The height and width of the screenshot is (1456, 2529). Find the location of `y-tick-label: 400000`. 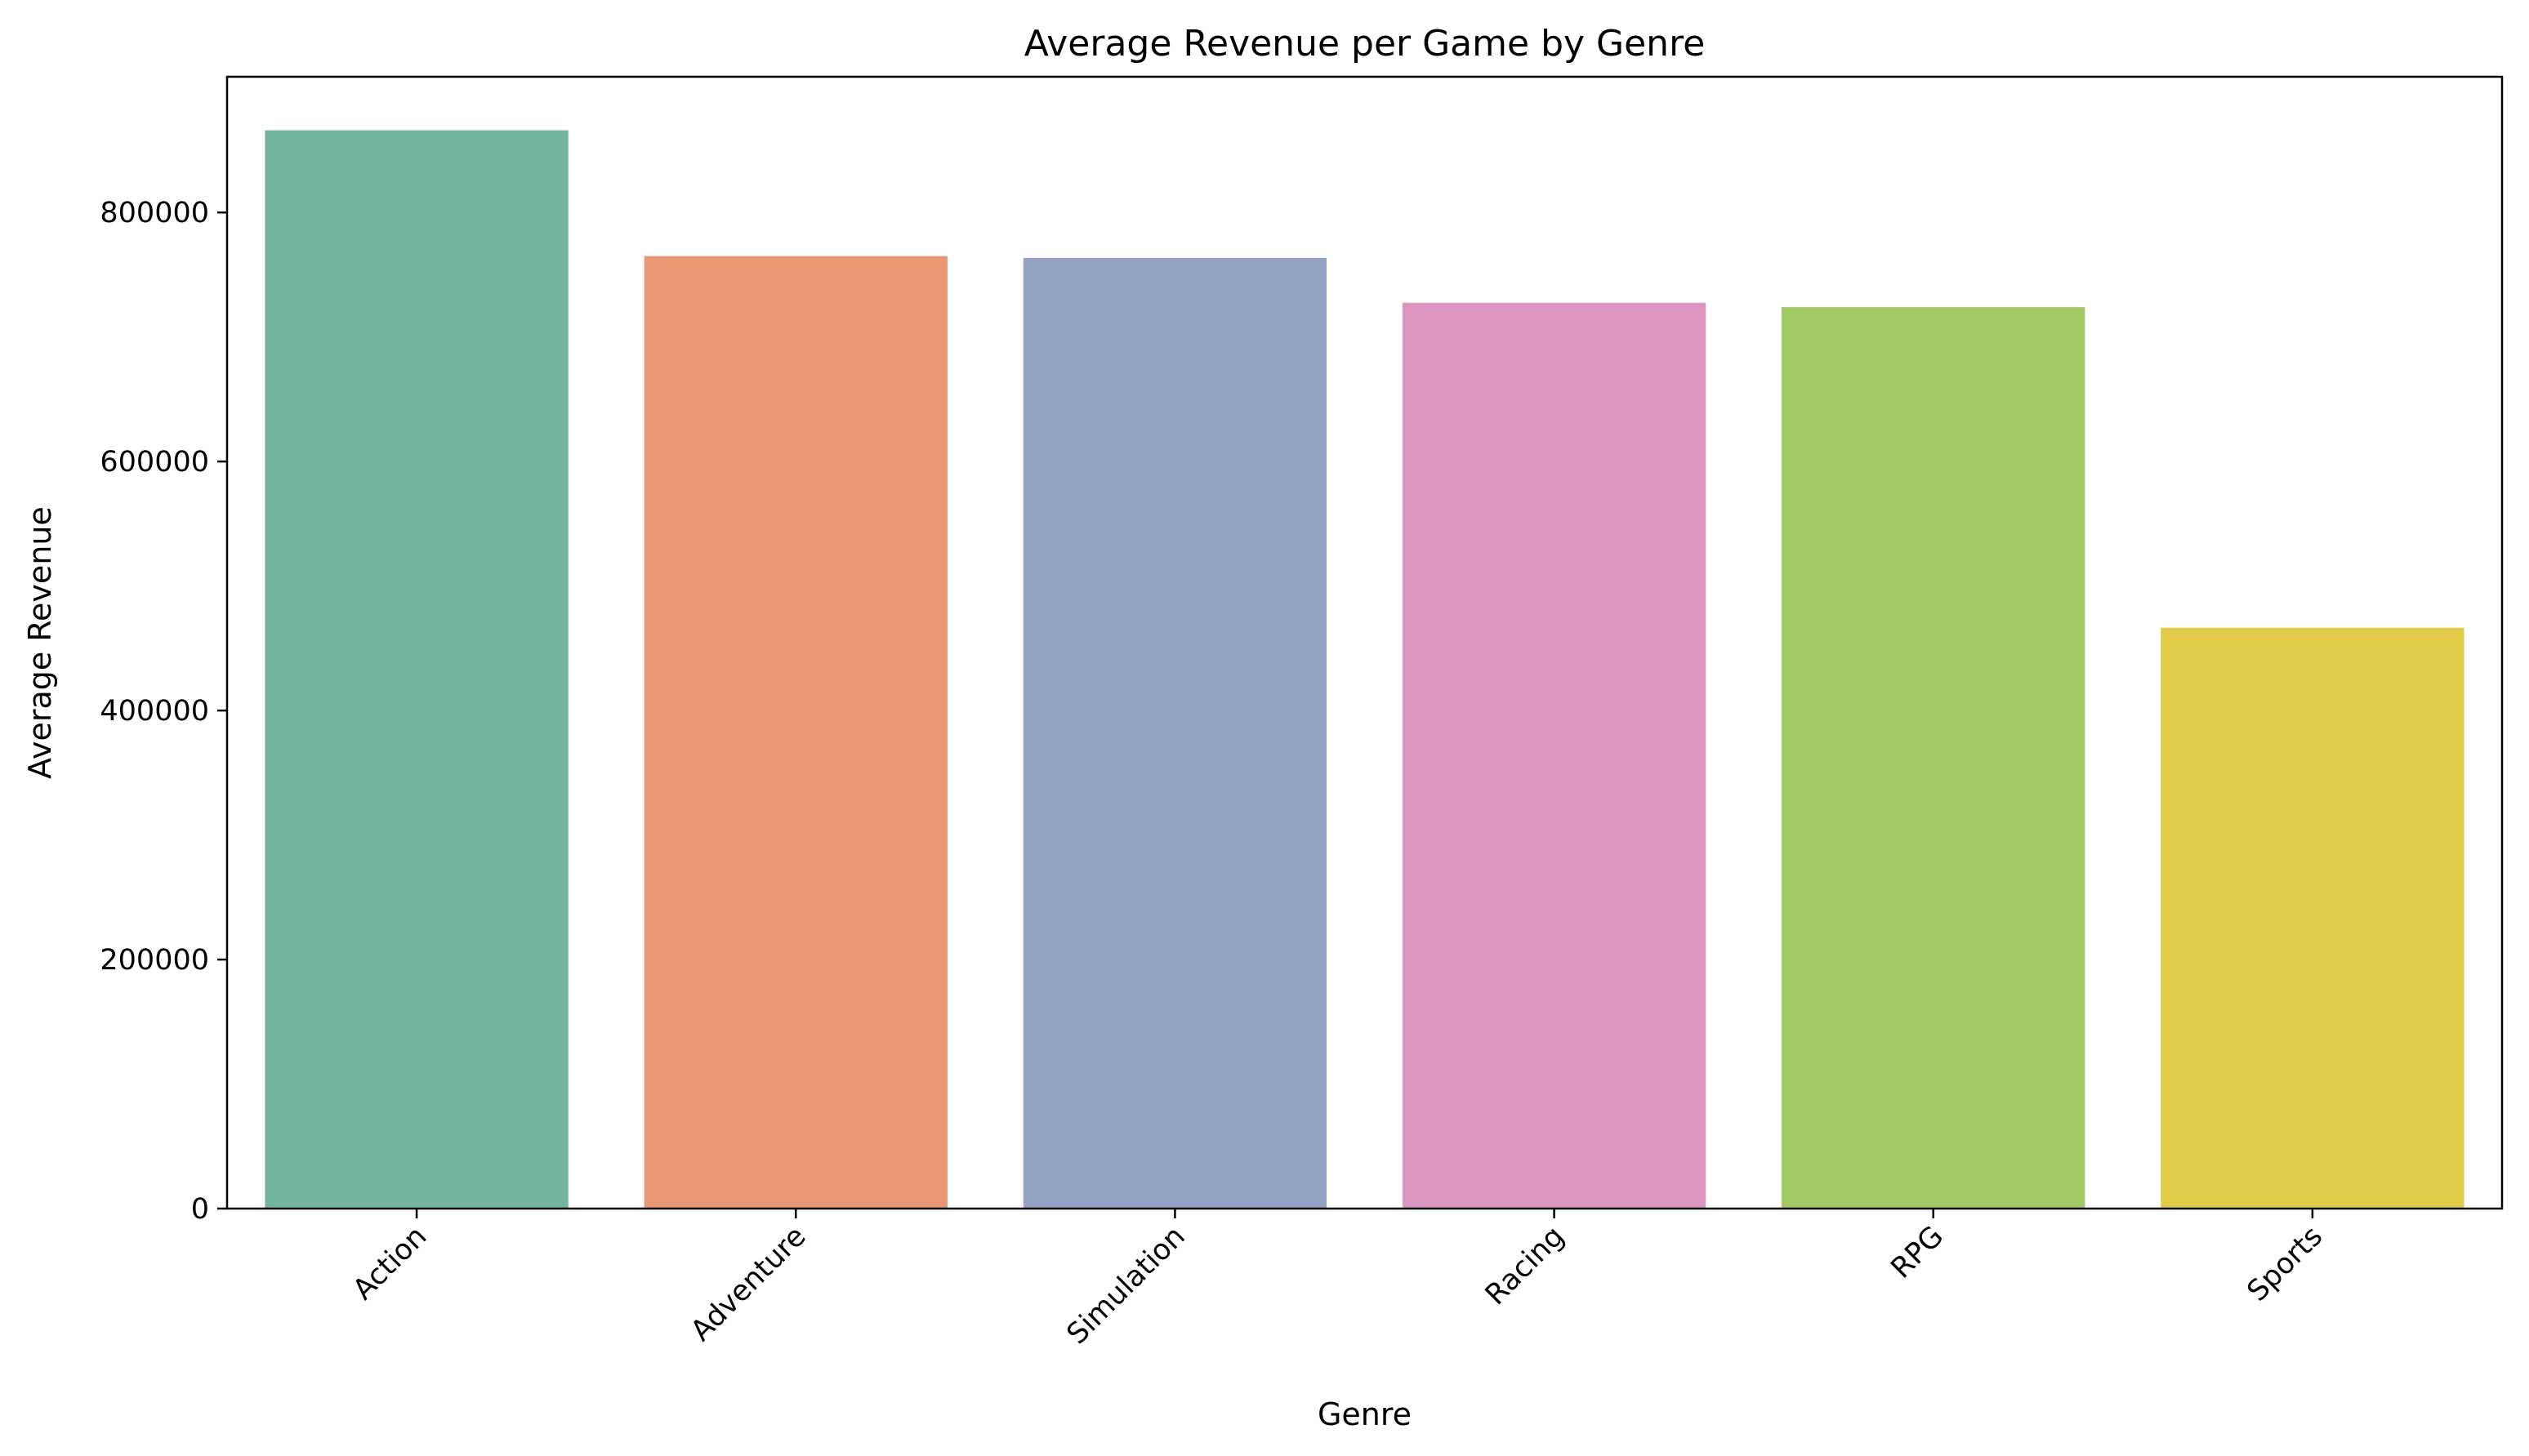

y-tick-label: 400000 is located at coordinates (154, 711).